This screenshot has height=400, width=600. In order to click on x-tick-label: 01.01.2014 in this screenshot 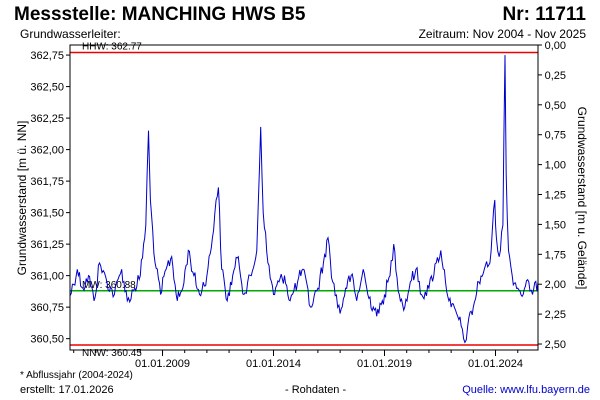, I will do `click(273, 364)`.